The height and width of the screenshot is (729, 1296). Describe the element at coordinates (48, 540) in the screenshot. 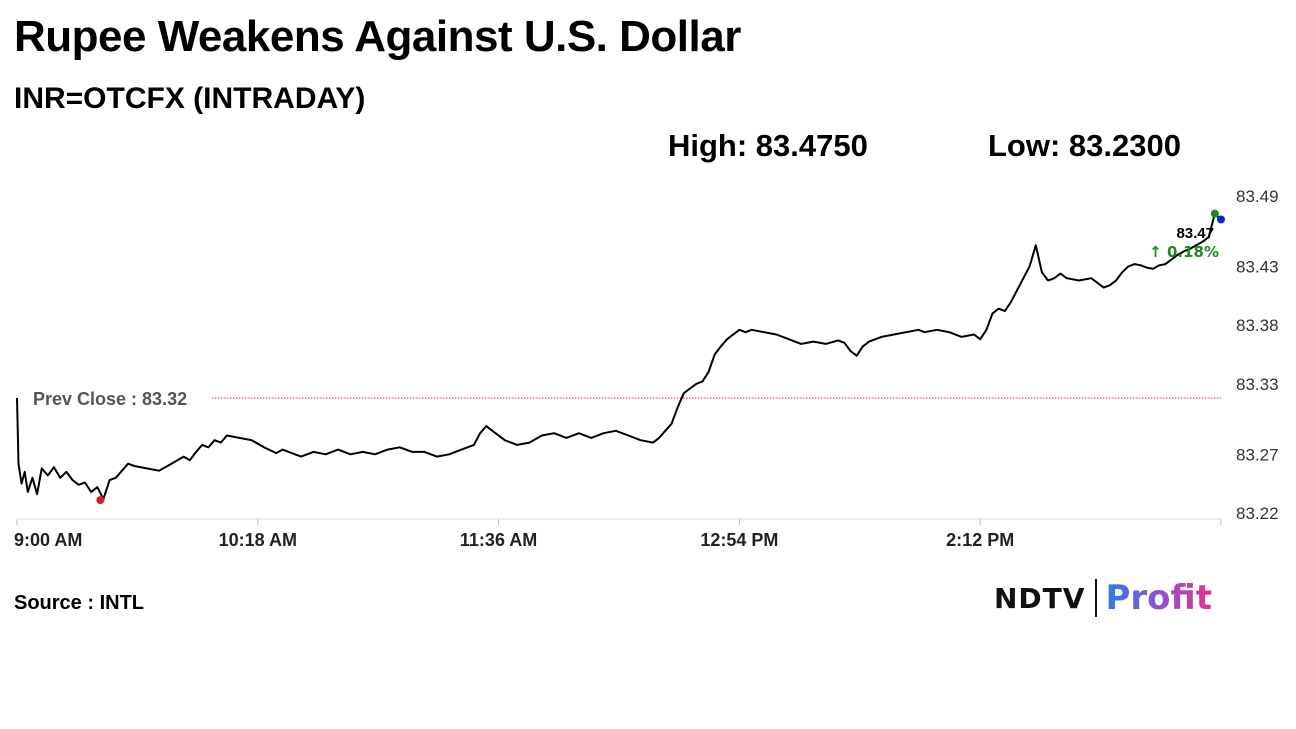

I see `x-tick-label: 9:00 AM` at that location.